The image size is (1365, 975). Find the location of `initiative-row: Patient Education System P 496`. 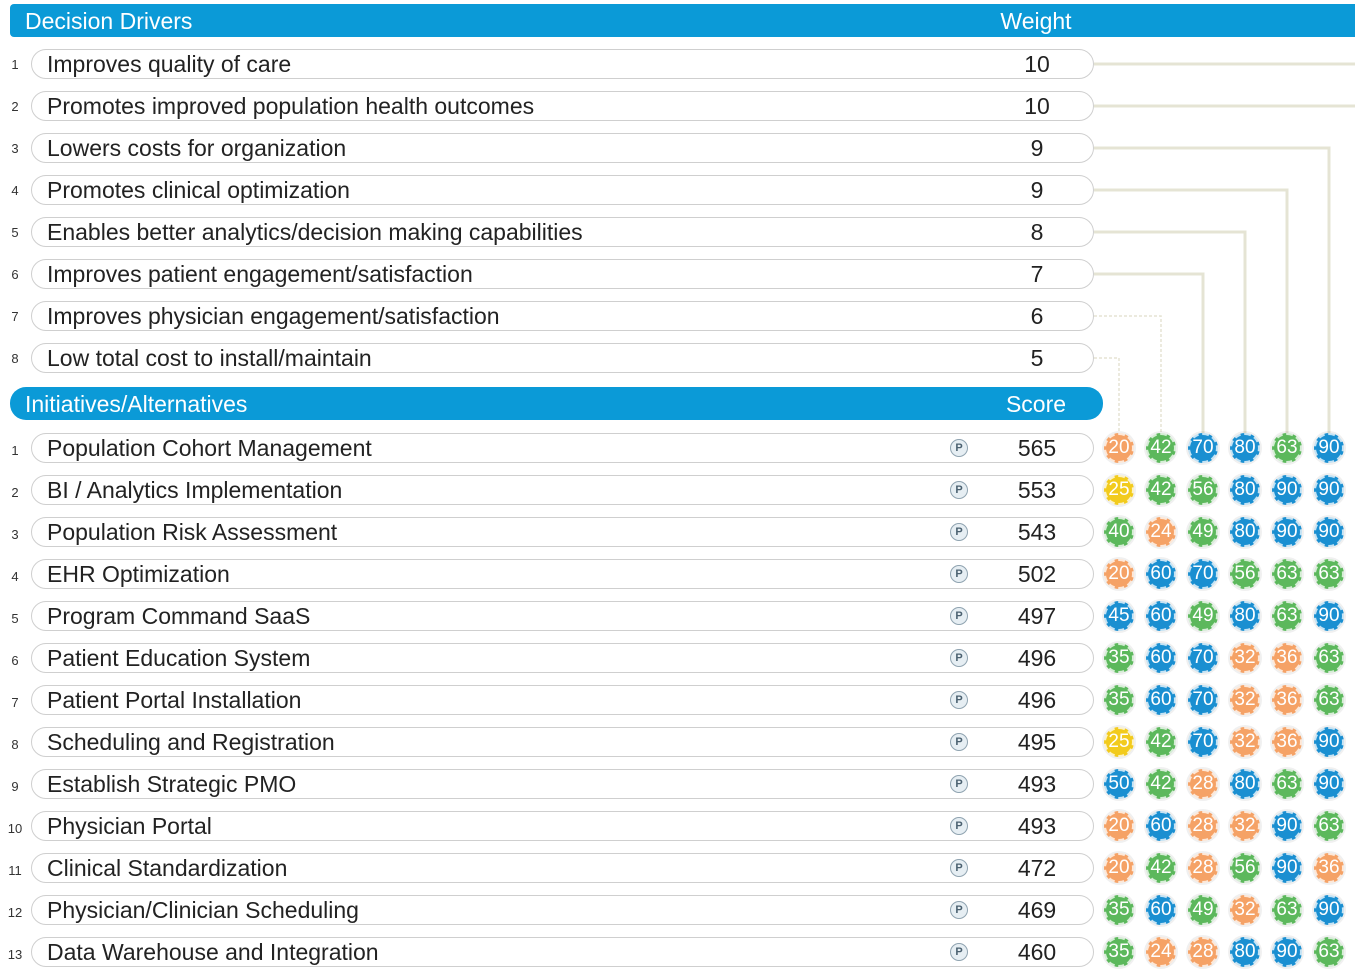

initiative-row: Patient Education System P 496 is located at coordinates (562, 658).